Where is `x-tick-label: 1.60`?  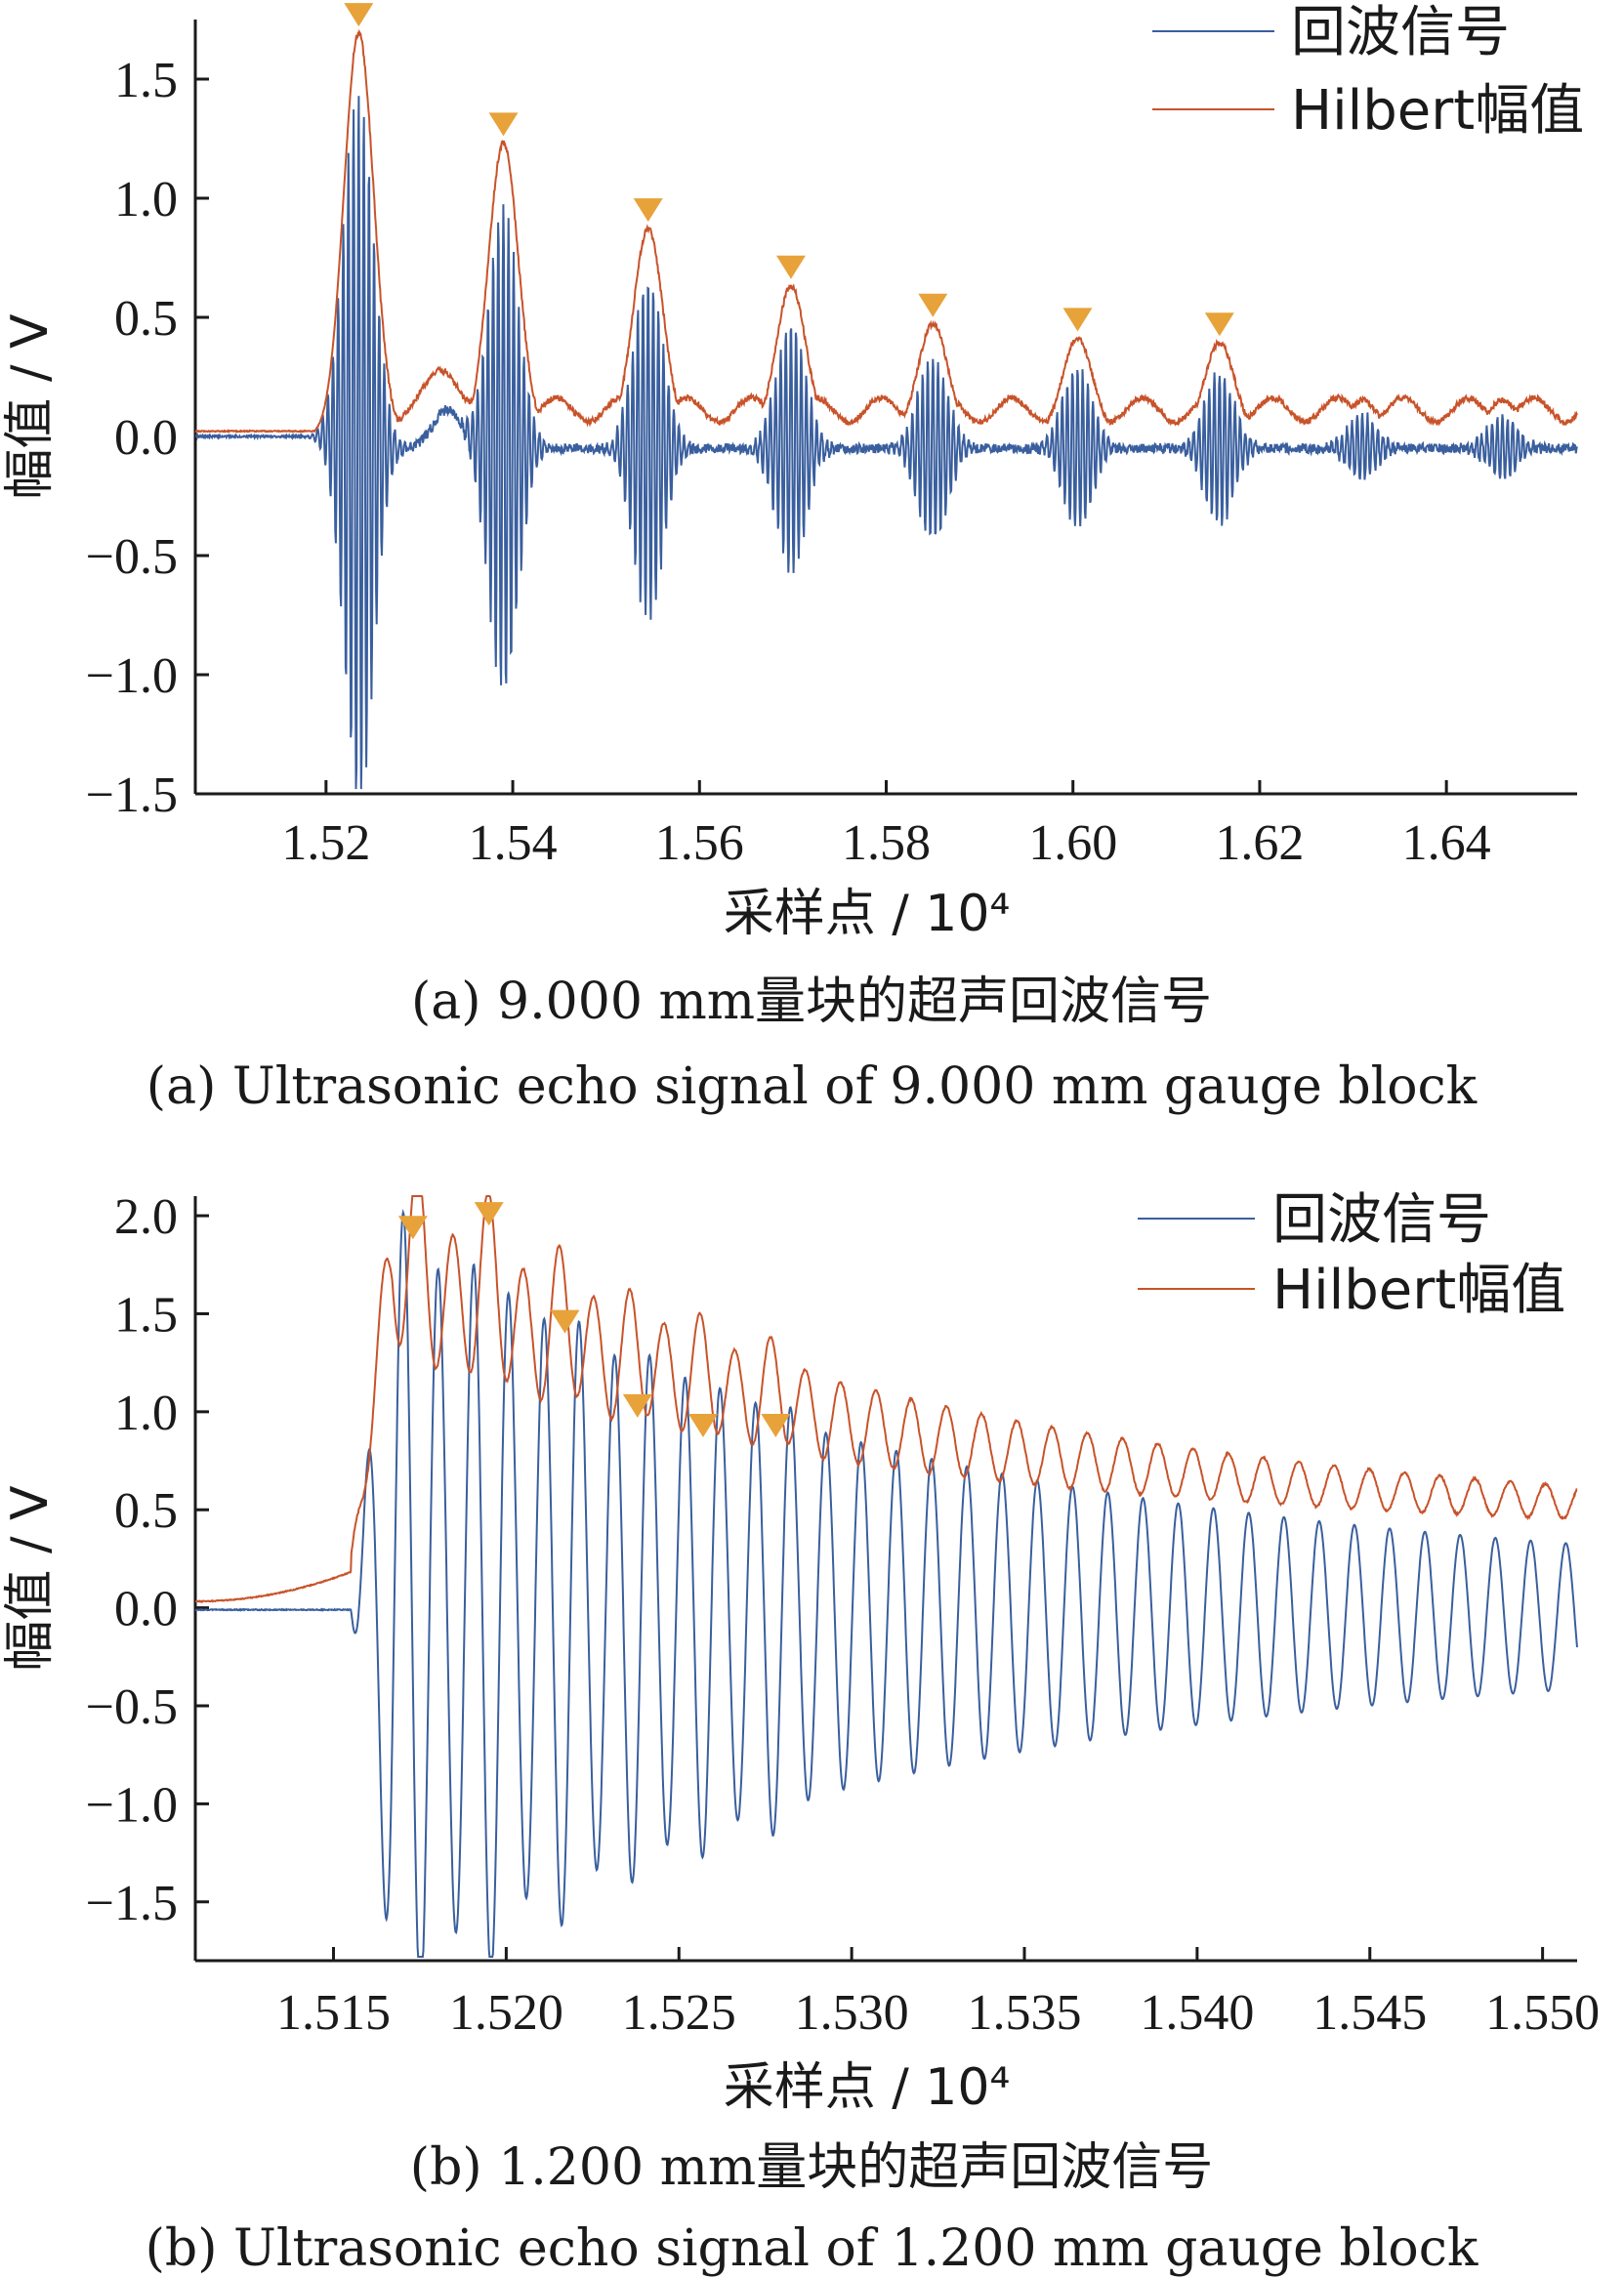
x-tick-label: 1.60 is located at coordinates (1073, 843).